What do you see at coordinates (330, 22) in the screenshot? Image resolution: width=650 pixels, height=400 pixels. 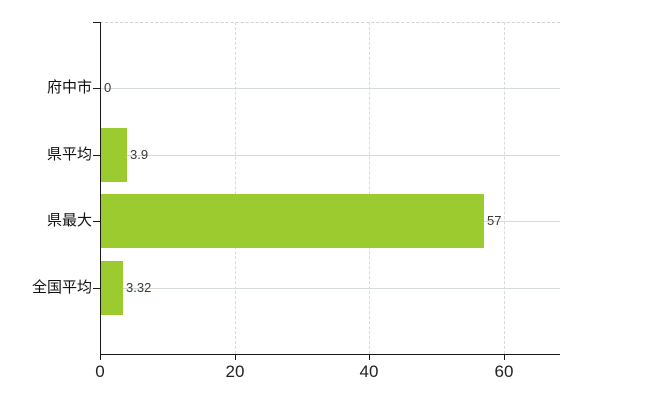 I see `plot-top-border` at bounding box center [330, 22].